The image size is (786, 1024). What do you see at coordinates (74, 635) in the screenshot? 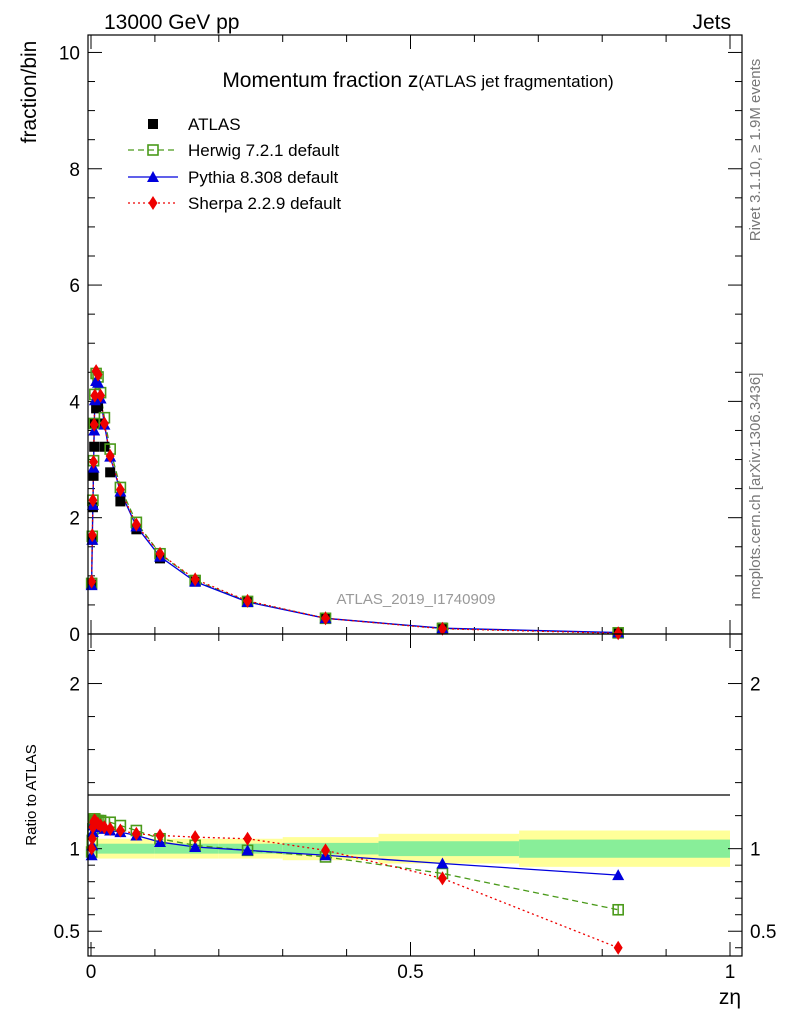
I see `main-y-tick-label: 0` at bounding box center [74, 635].